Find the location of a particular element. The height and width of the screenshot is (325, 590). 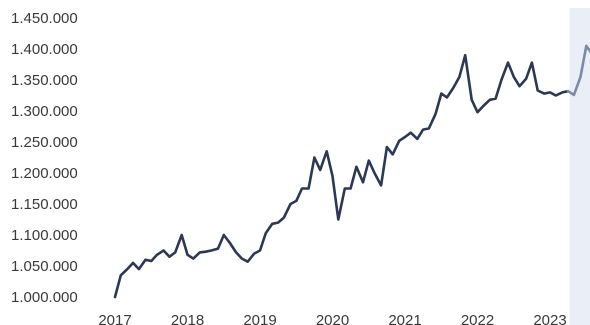

y-tick-label: 1.250.000 is located at coordinates (44, 142).